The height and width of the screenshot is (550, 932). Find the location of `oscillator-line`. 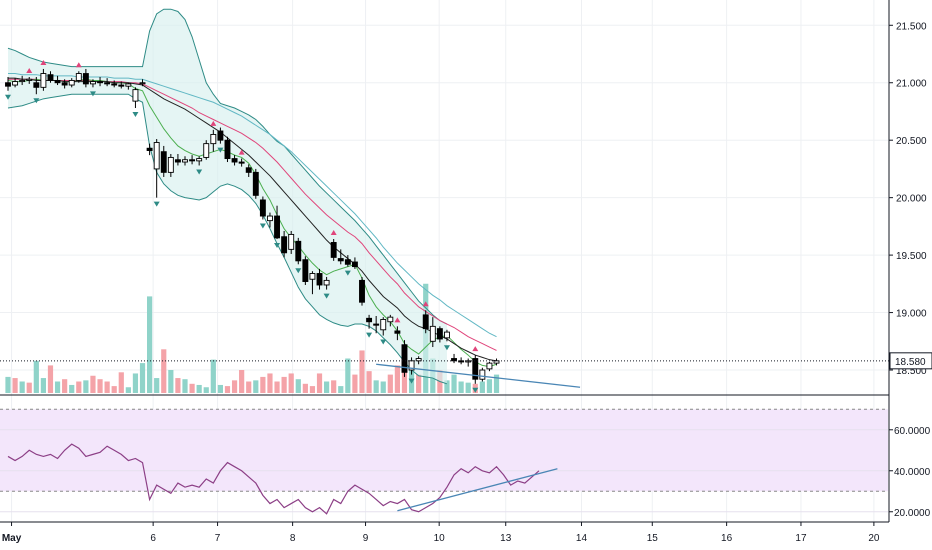

oscillator-line is located at coordinates (273, 479).